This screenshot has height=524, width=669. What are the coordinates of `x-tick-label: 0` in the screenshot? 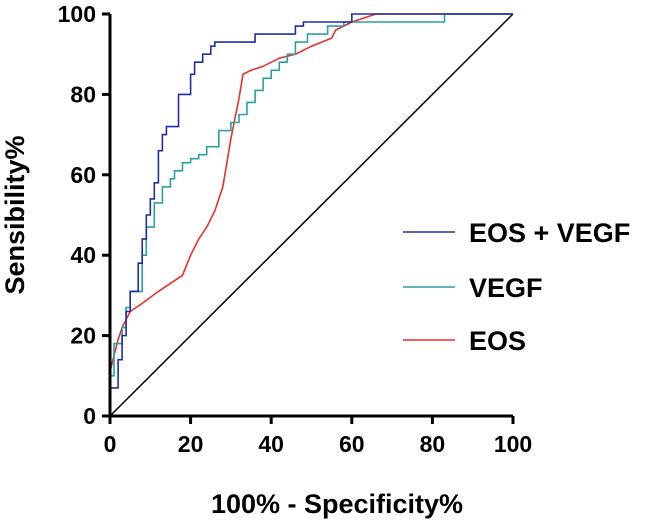 It's located at (110, 444).